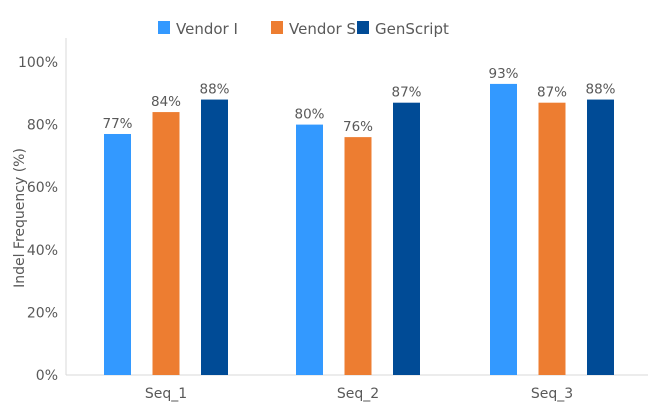 The width and height of the screenshot is (650, 414). I want to click on x-tick-label: Seq_1, so click(166, 394).